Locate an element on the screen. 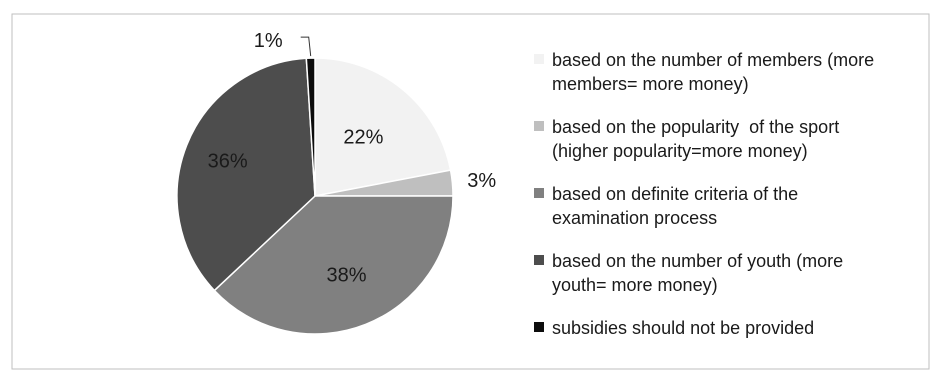  data-label-2: 3% is located at coordinates (481, 181).